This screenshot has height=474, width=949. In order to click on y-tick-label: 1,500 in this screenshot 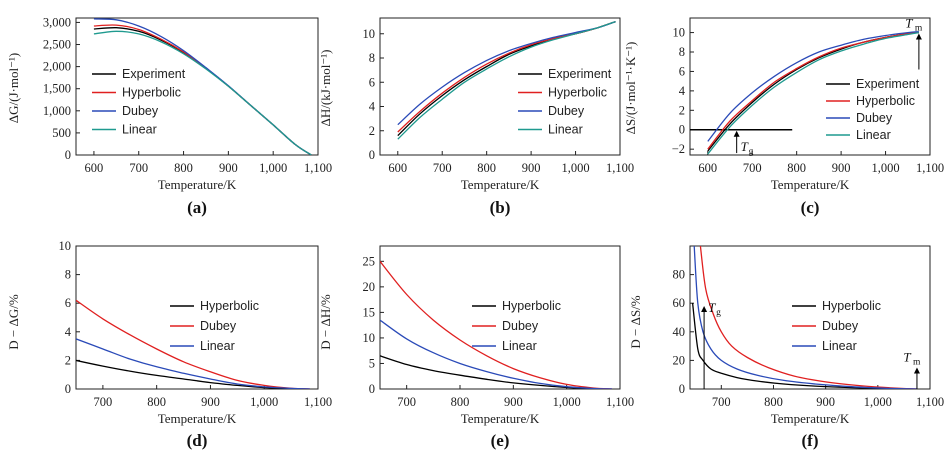, I will do `click(57, 89)`.